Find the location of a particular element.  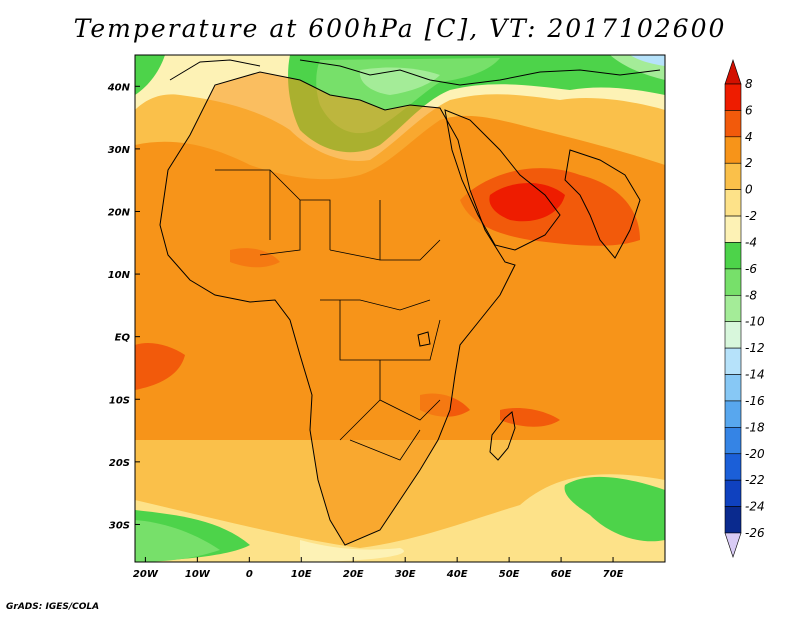

madagascar-outline is located at coordinates (502, 436).